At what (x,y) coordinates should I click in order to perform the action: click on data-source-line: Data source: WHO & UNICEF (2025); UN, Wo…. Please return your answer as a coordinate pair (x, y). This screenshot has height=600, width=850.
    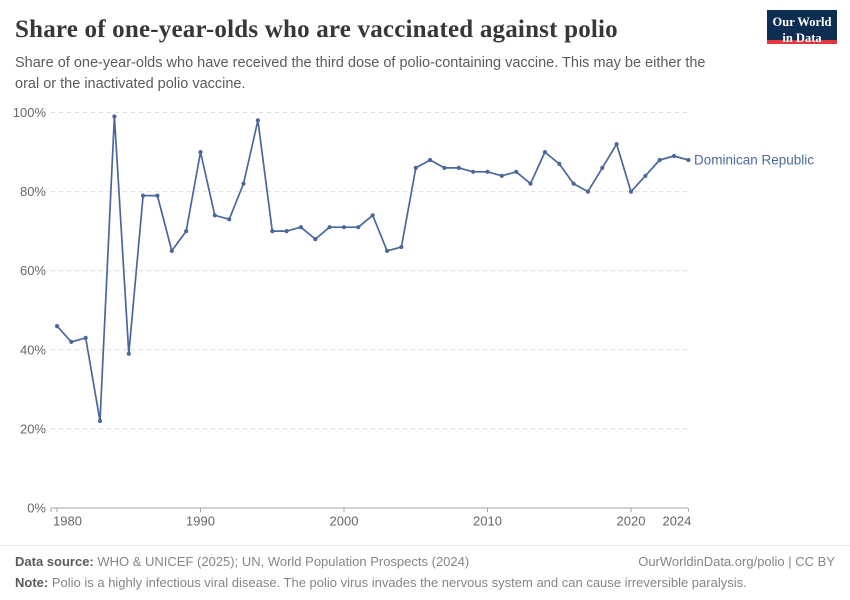
    Looking at the image, I should click on (242, 561).